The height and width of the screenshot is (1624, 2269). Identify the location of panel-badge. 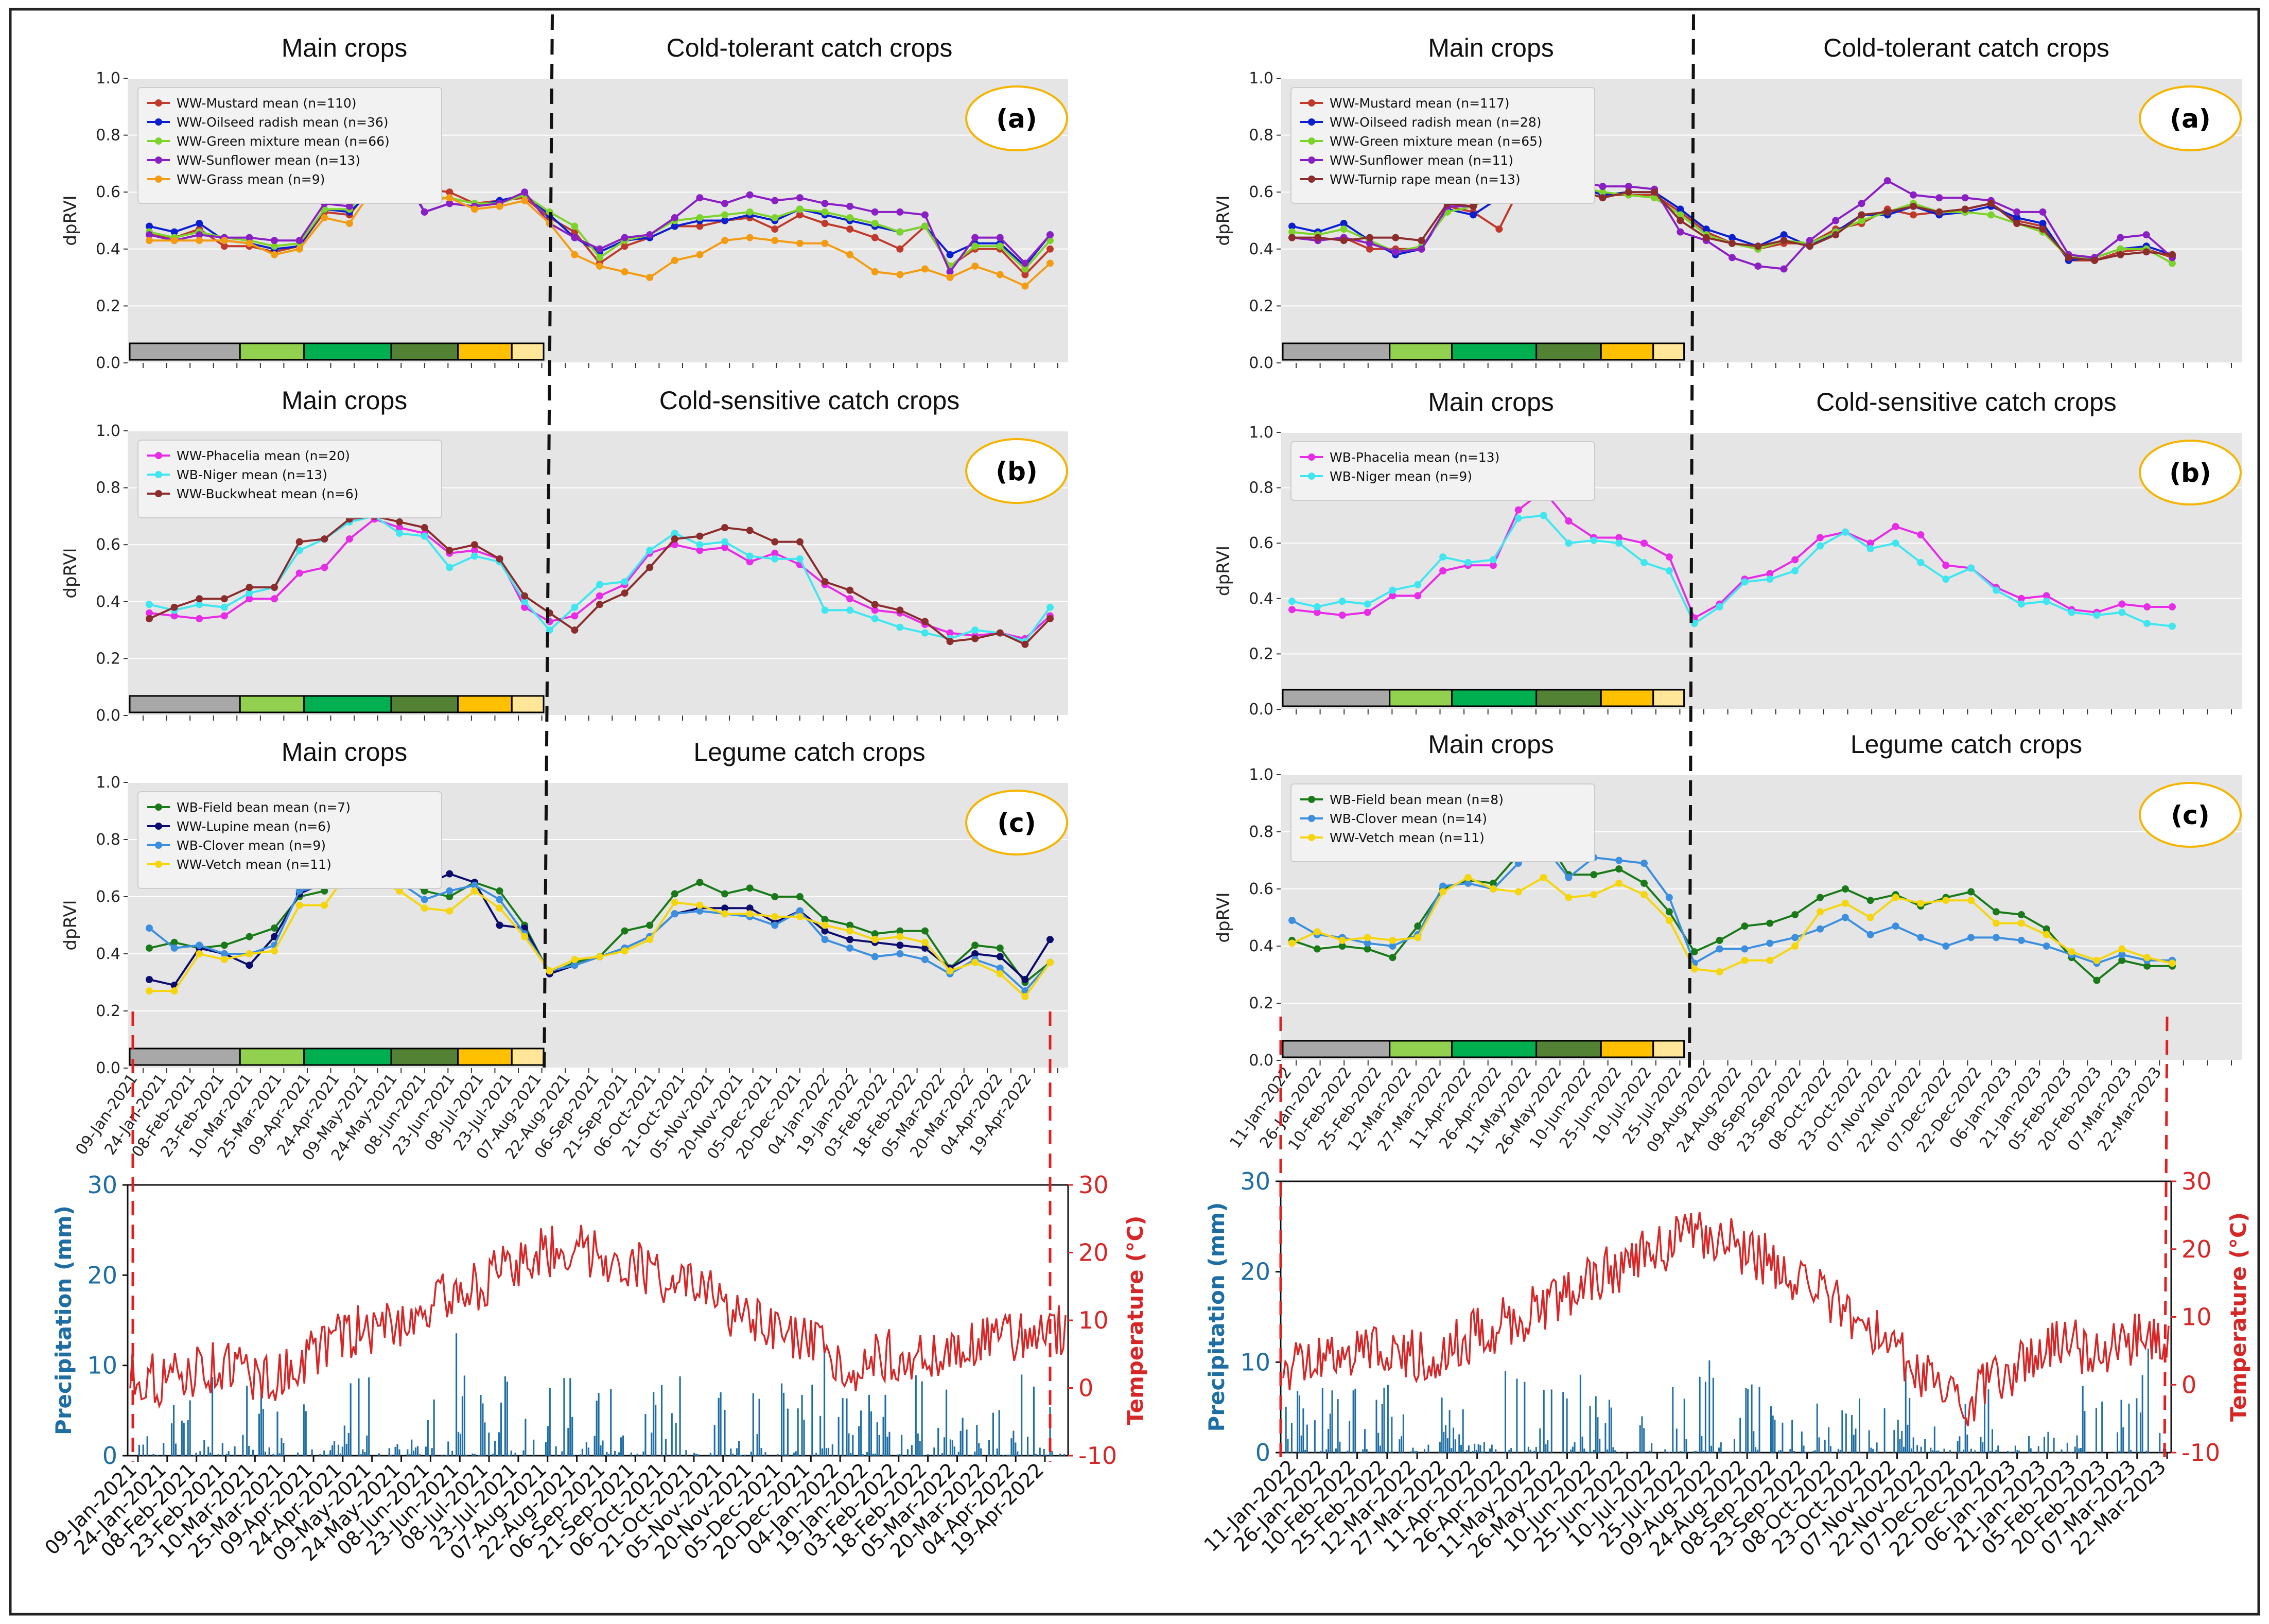
(2190, 815).